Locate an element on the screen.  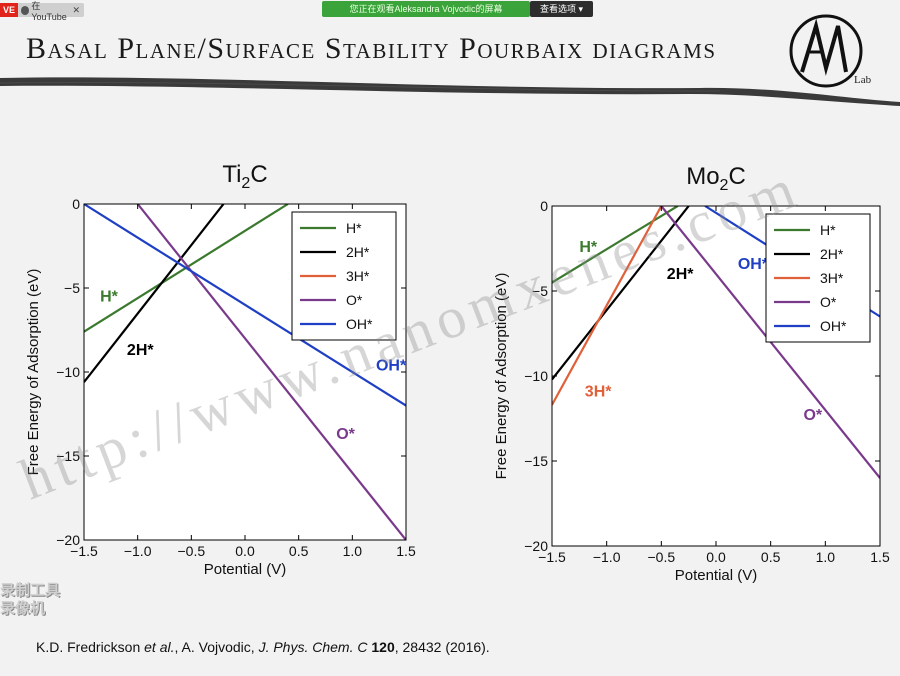
chart-title-main: Mo is located at coordinates (702, 176).